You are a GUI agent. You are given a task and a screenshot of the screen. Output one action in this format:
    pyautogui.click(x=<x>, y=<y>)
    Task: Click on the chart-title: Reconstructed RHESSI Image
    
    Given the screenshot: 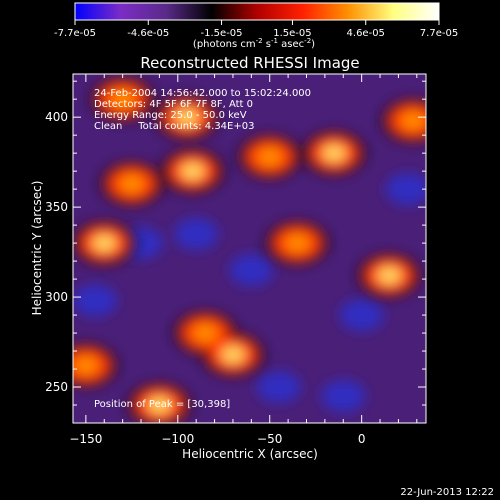 What is the action you would take?
    pyautogui.click(x=249, y=63)
    